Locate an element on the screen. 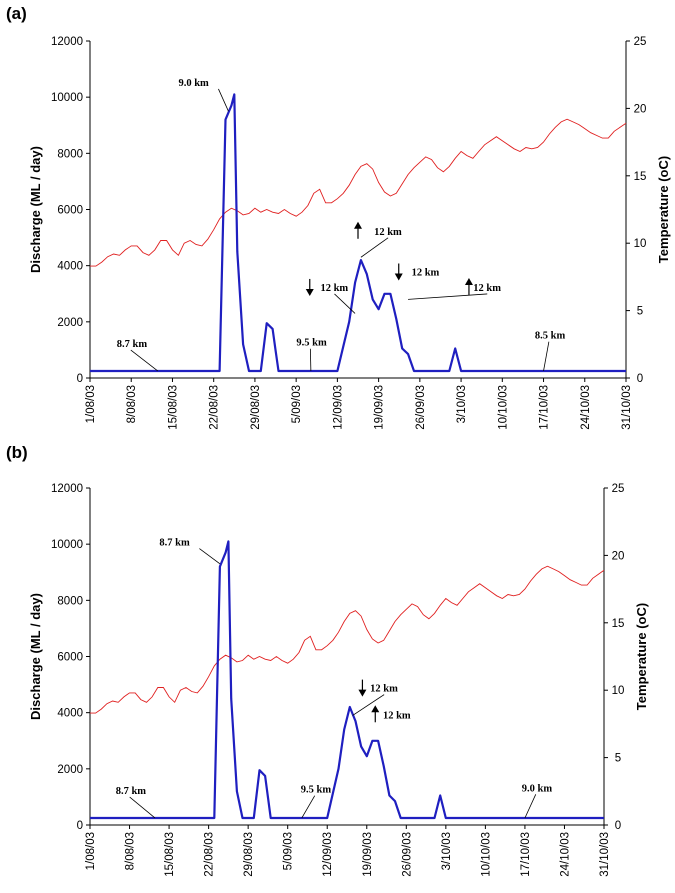  x-tick-label: 12/09/03 is located at coordinates (338, 407).